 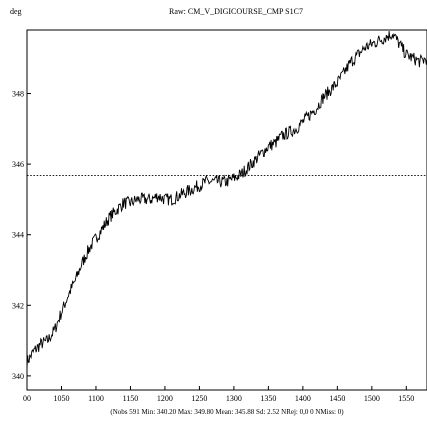 I want to click on x-tick-label: 1100, so click(x=96, y=398).